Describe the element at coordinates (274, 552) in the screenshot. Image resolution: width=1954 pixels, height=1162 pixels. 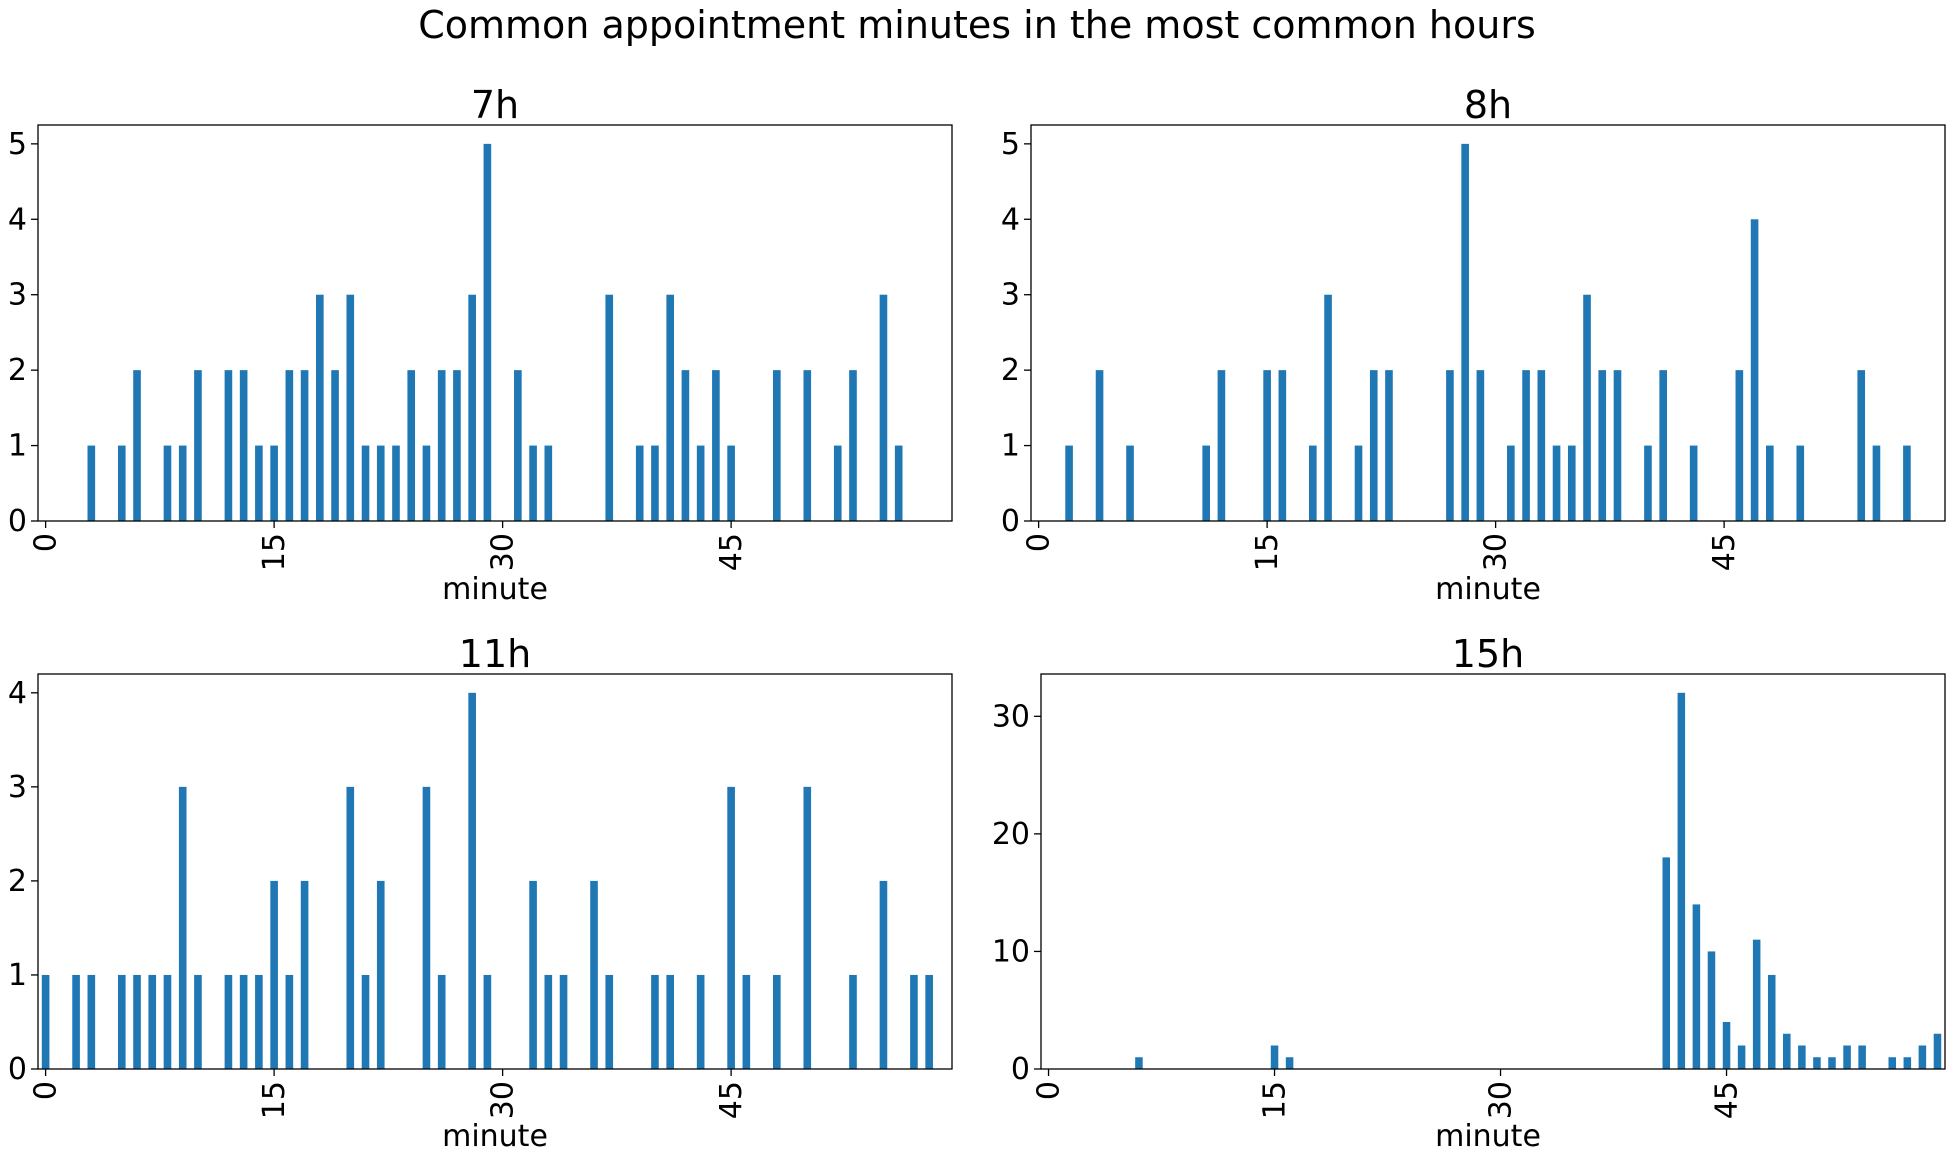
I see `x-tick-label-7h-15: 15` at that location.